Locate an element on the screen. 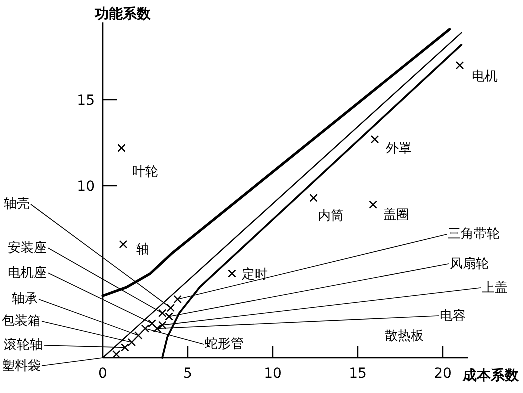 This screenshot has height=393, width=523. annotation: 轴壳 is located at coordinates (17, 204).